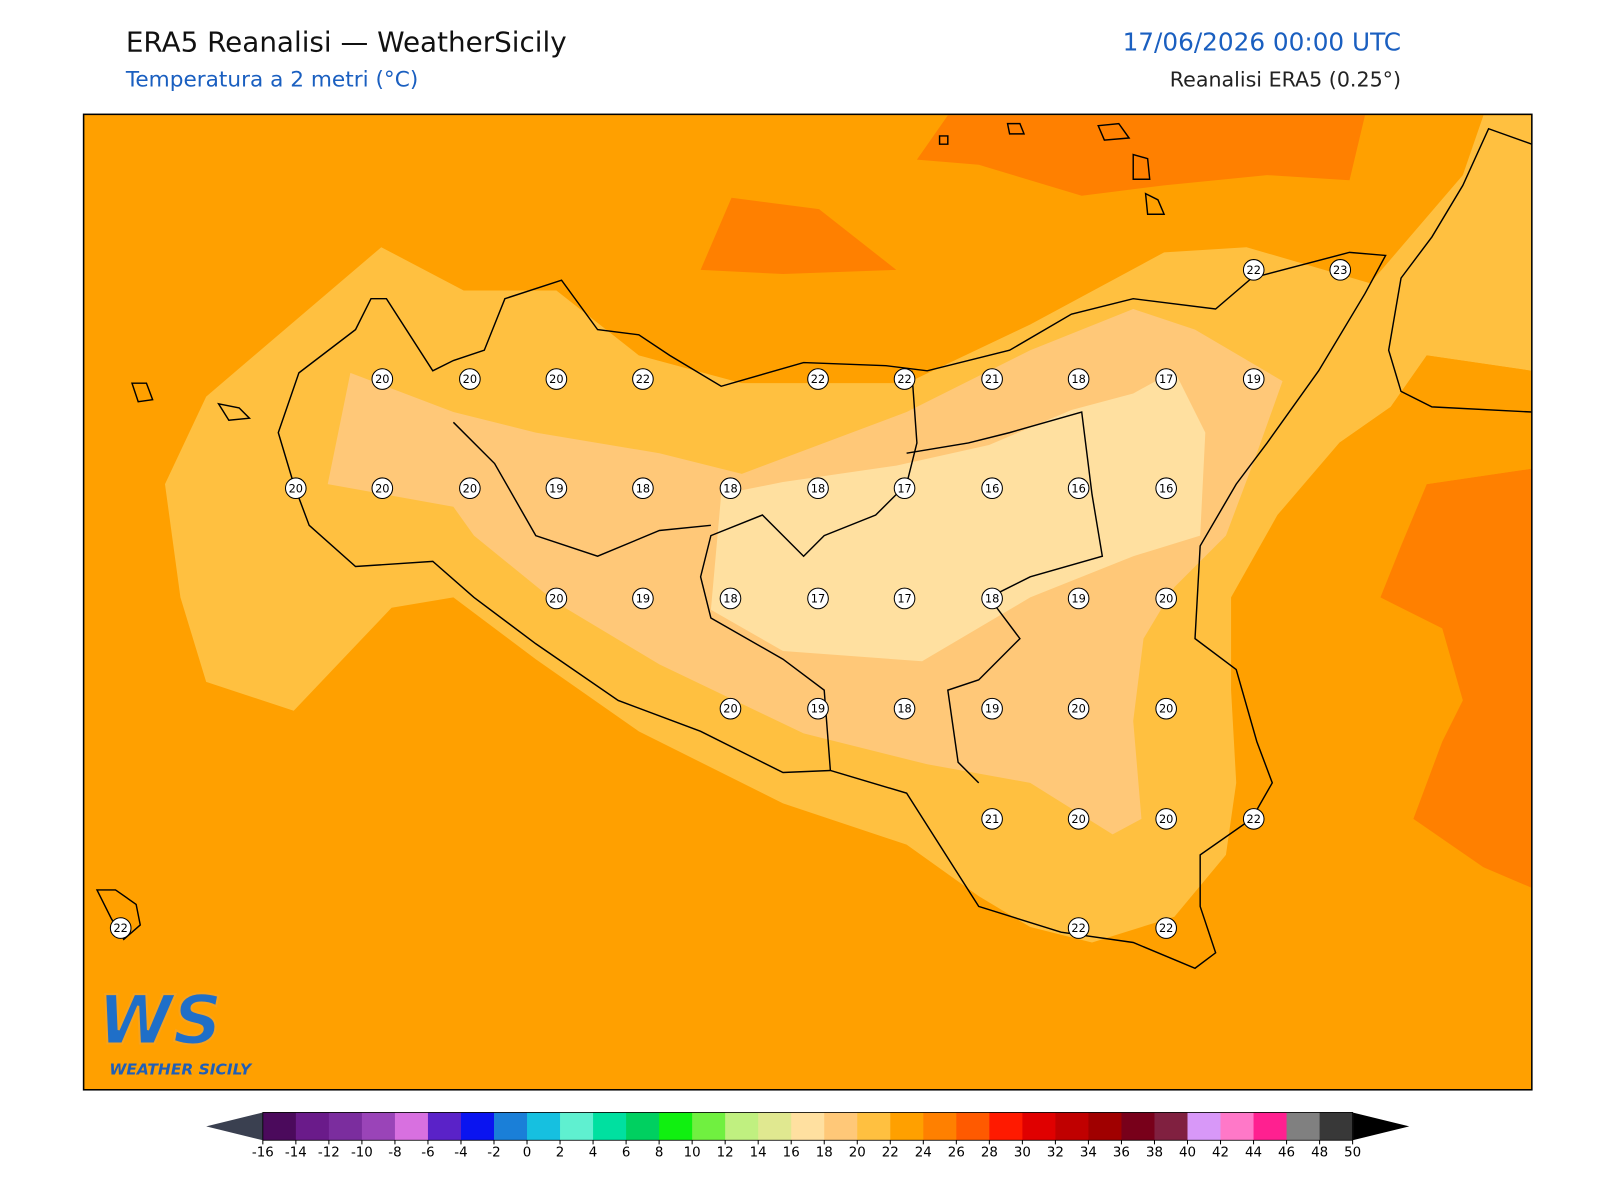 Image resolution: width=1600 pixels, height=1200 pixels. I want to click on colorbar-tick-label: 36, so click(1121, 1153).